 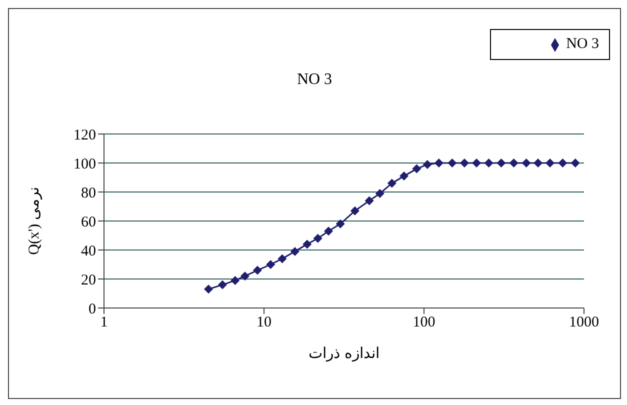 I want to click on legend-label: NO 3, so click(x=582, y=44).